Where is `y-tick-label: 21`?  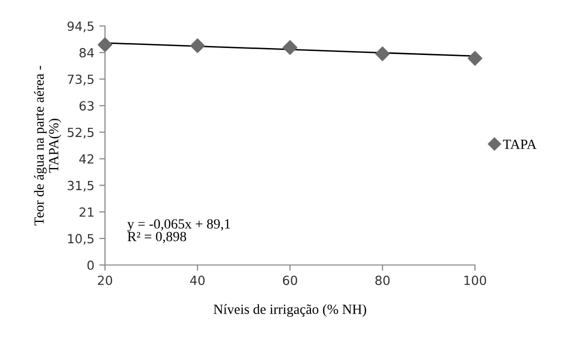 y-tick-label: 21 is located at coordinates (87, 212).